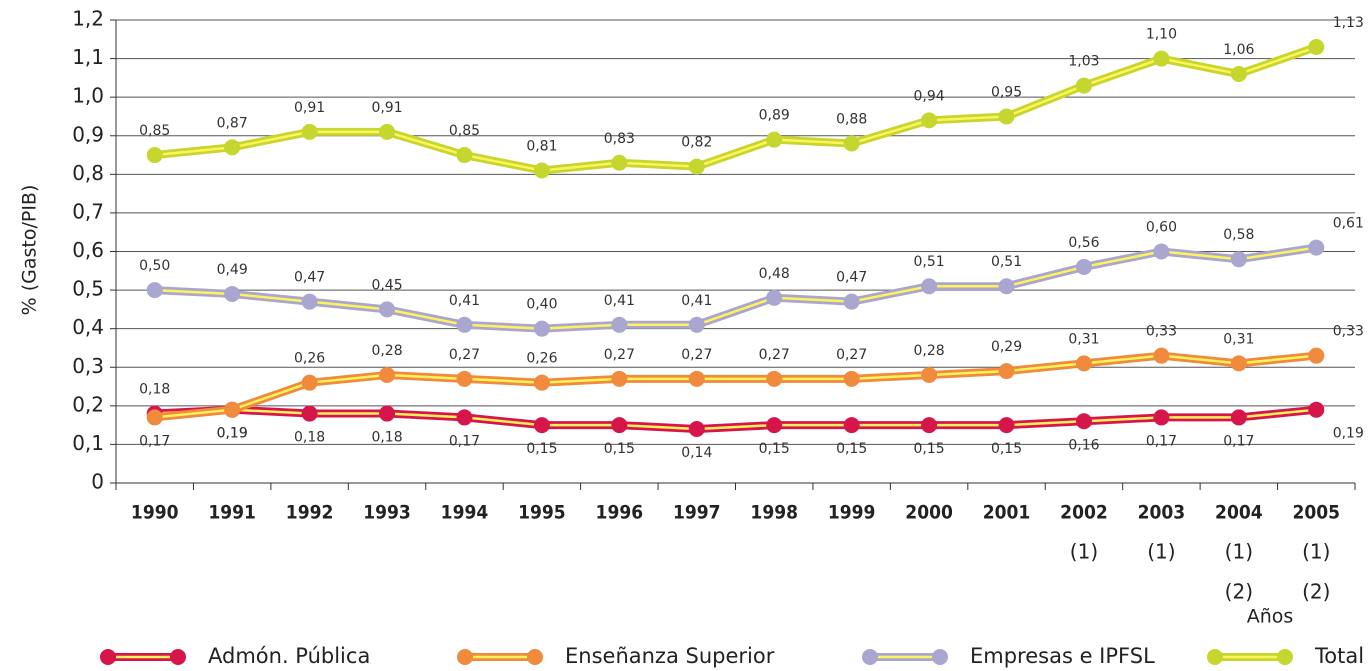 This screenshot has width=1372, height=671. Describe the element at coordinates (1006, 262) in the screenshot. I see `value-label: 0,51` at that location.